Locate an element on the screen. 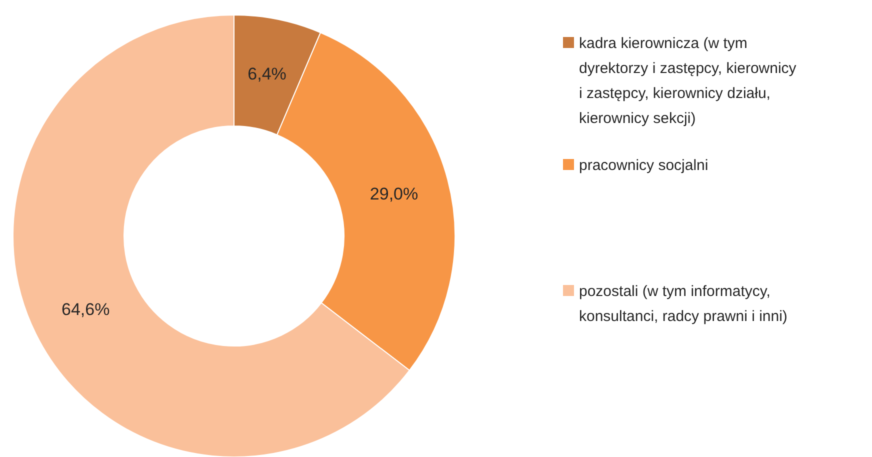 The width and height of the screenshot is (872, 457). data-label: 64,6% is located at coordinates (86, 309).